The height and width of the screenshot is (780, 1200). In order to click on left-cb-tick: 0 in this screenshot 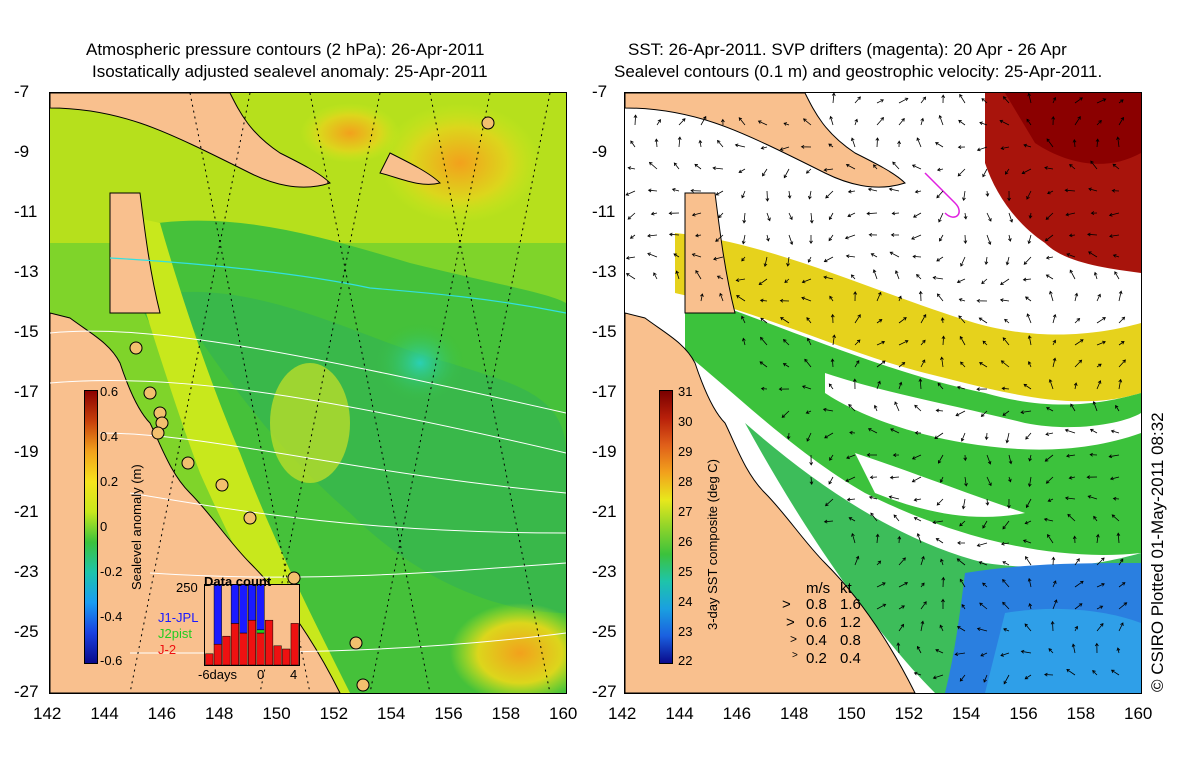, I will do `click(104, 526)`.